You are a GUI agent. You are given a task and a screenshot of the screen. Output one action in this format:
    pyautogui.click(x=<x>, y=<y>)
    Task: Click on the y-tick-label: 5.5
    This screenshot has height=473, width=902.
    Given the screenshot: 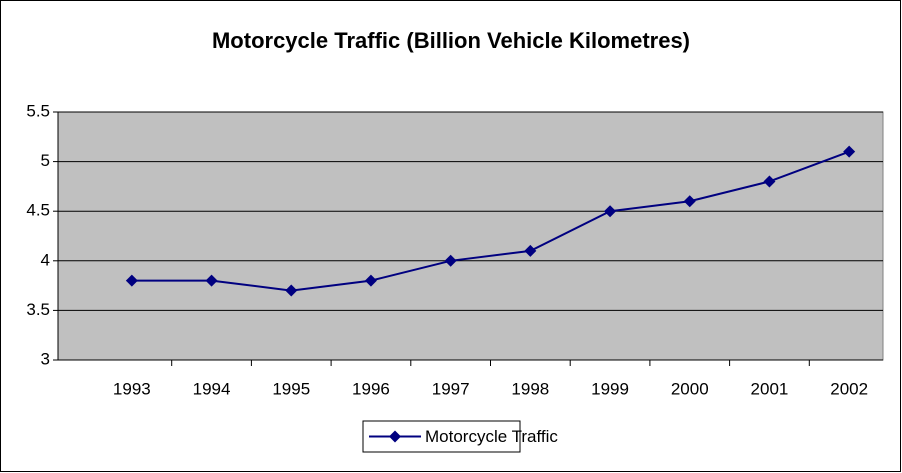 What is the action you would take?
    pyautogui.click(x=38, y=110)
    